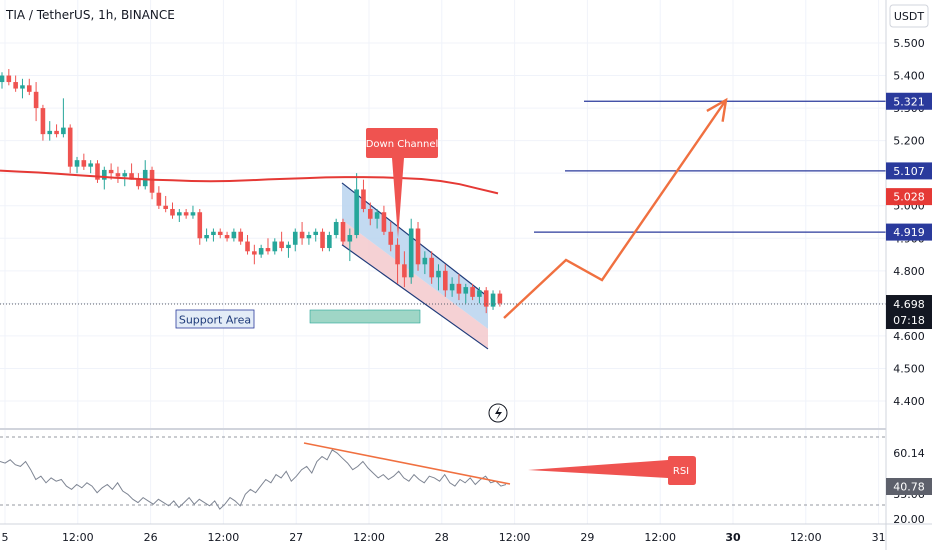 Image resolution: width=932 pixels, height=550 pixels. I want to click on rsi-callout: RSI, so click(612, 470).